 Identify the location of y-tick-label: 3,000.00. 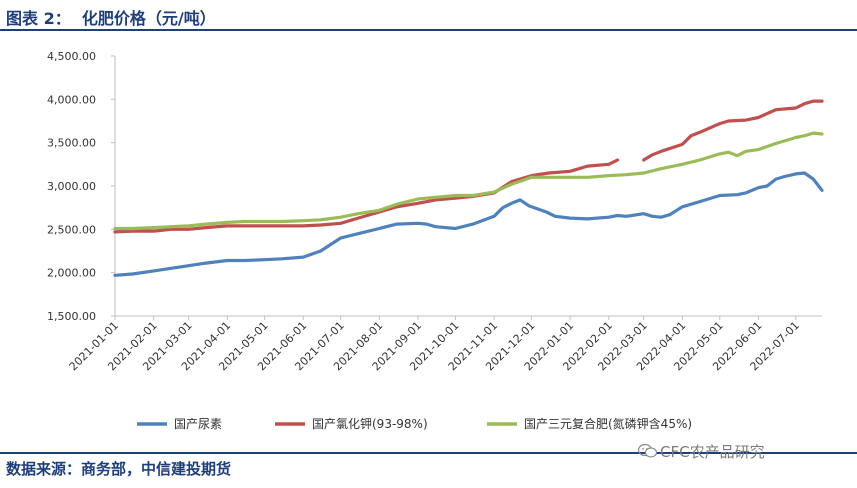
(71, 186).